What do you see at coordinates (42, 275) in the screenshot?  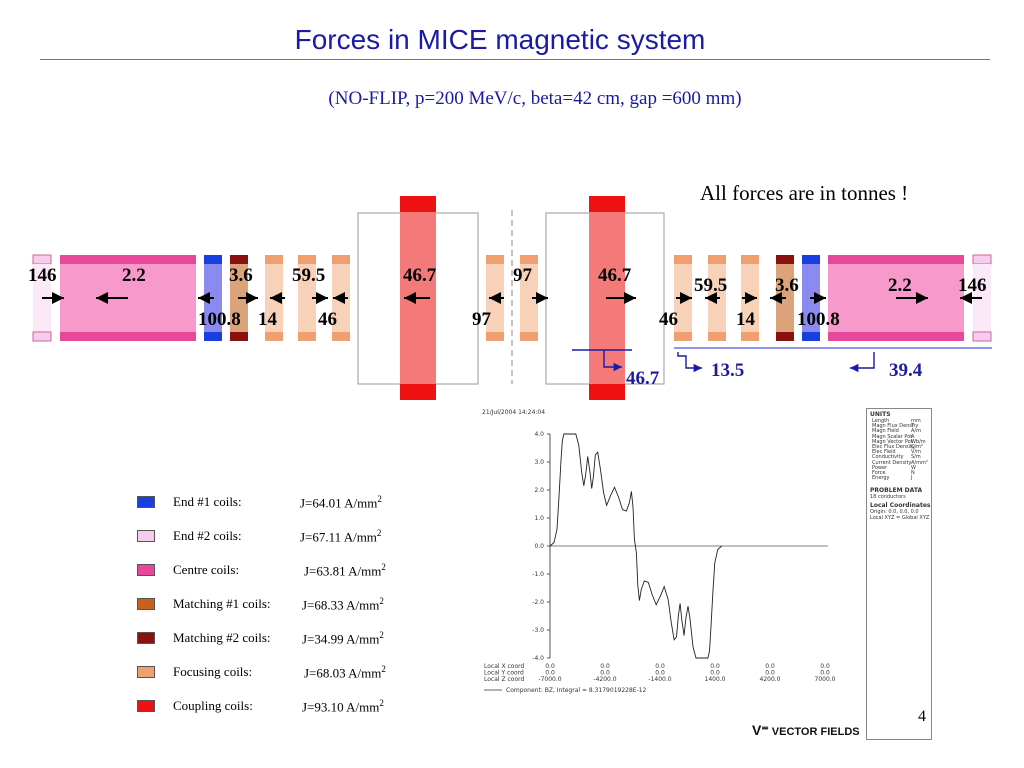 I see `force-label: 146` at bounding box center [42, 275].